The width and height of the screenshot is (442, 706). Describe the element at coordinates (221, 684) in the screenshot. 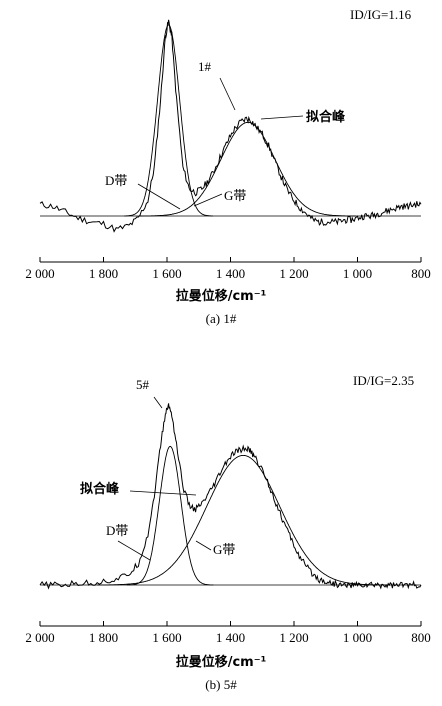

I see `caption-b: (b) 5#` at that location.